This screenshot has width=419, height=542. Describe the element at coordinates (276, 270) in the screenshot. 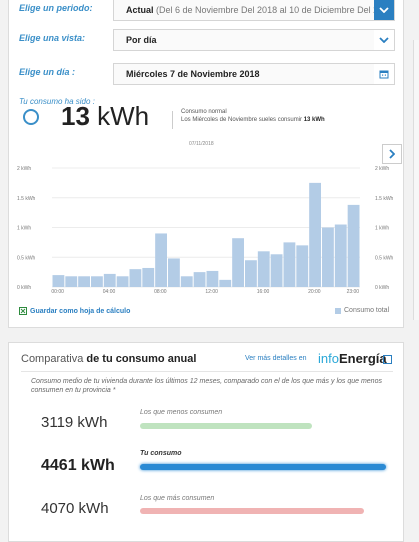

I see `bar-17:00` at that location.